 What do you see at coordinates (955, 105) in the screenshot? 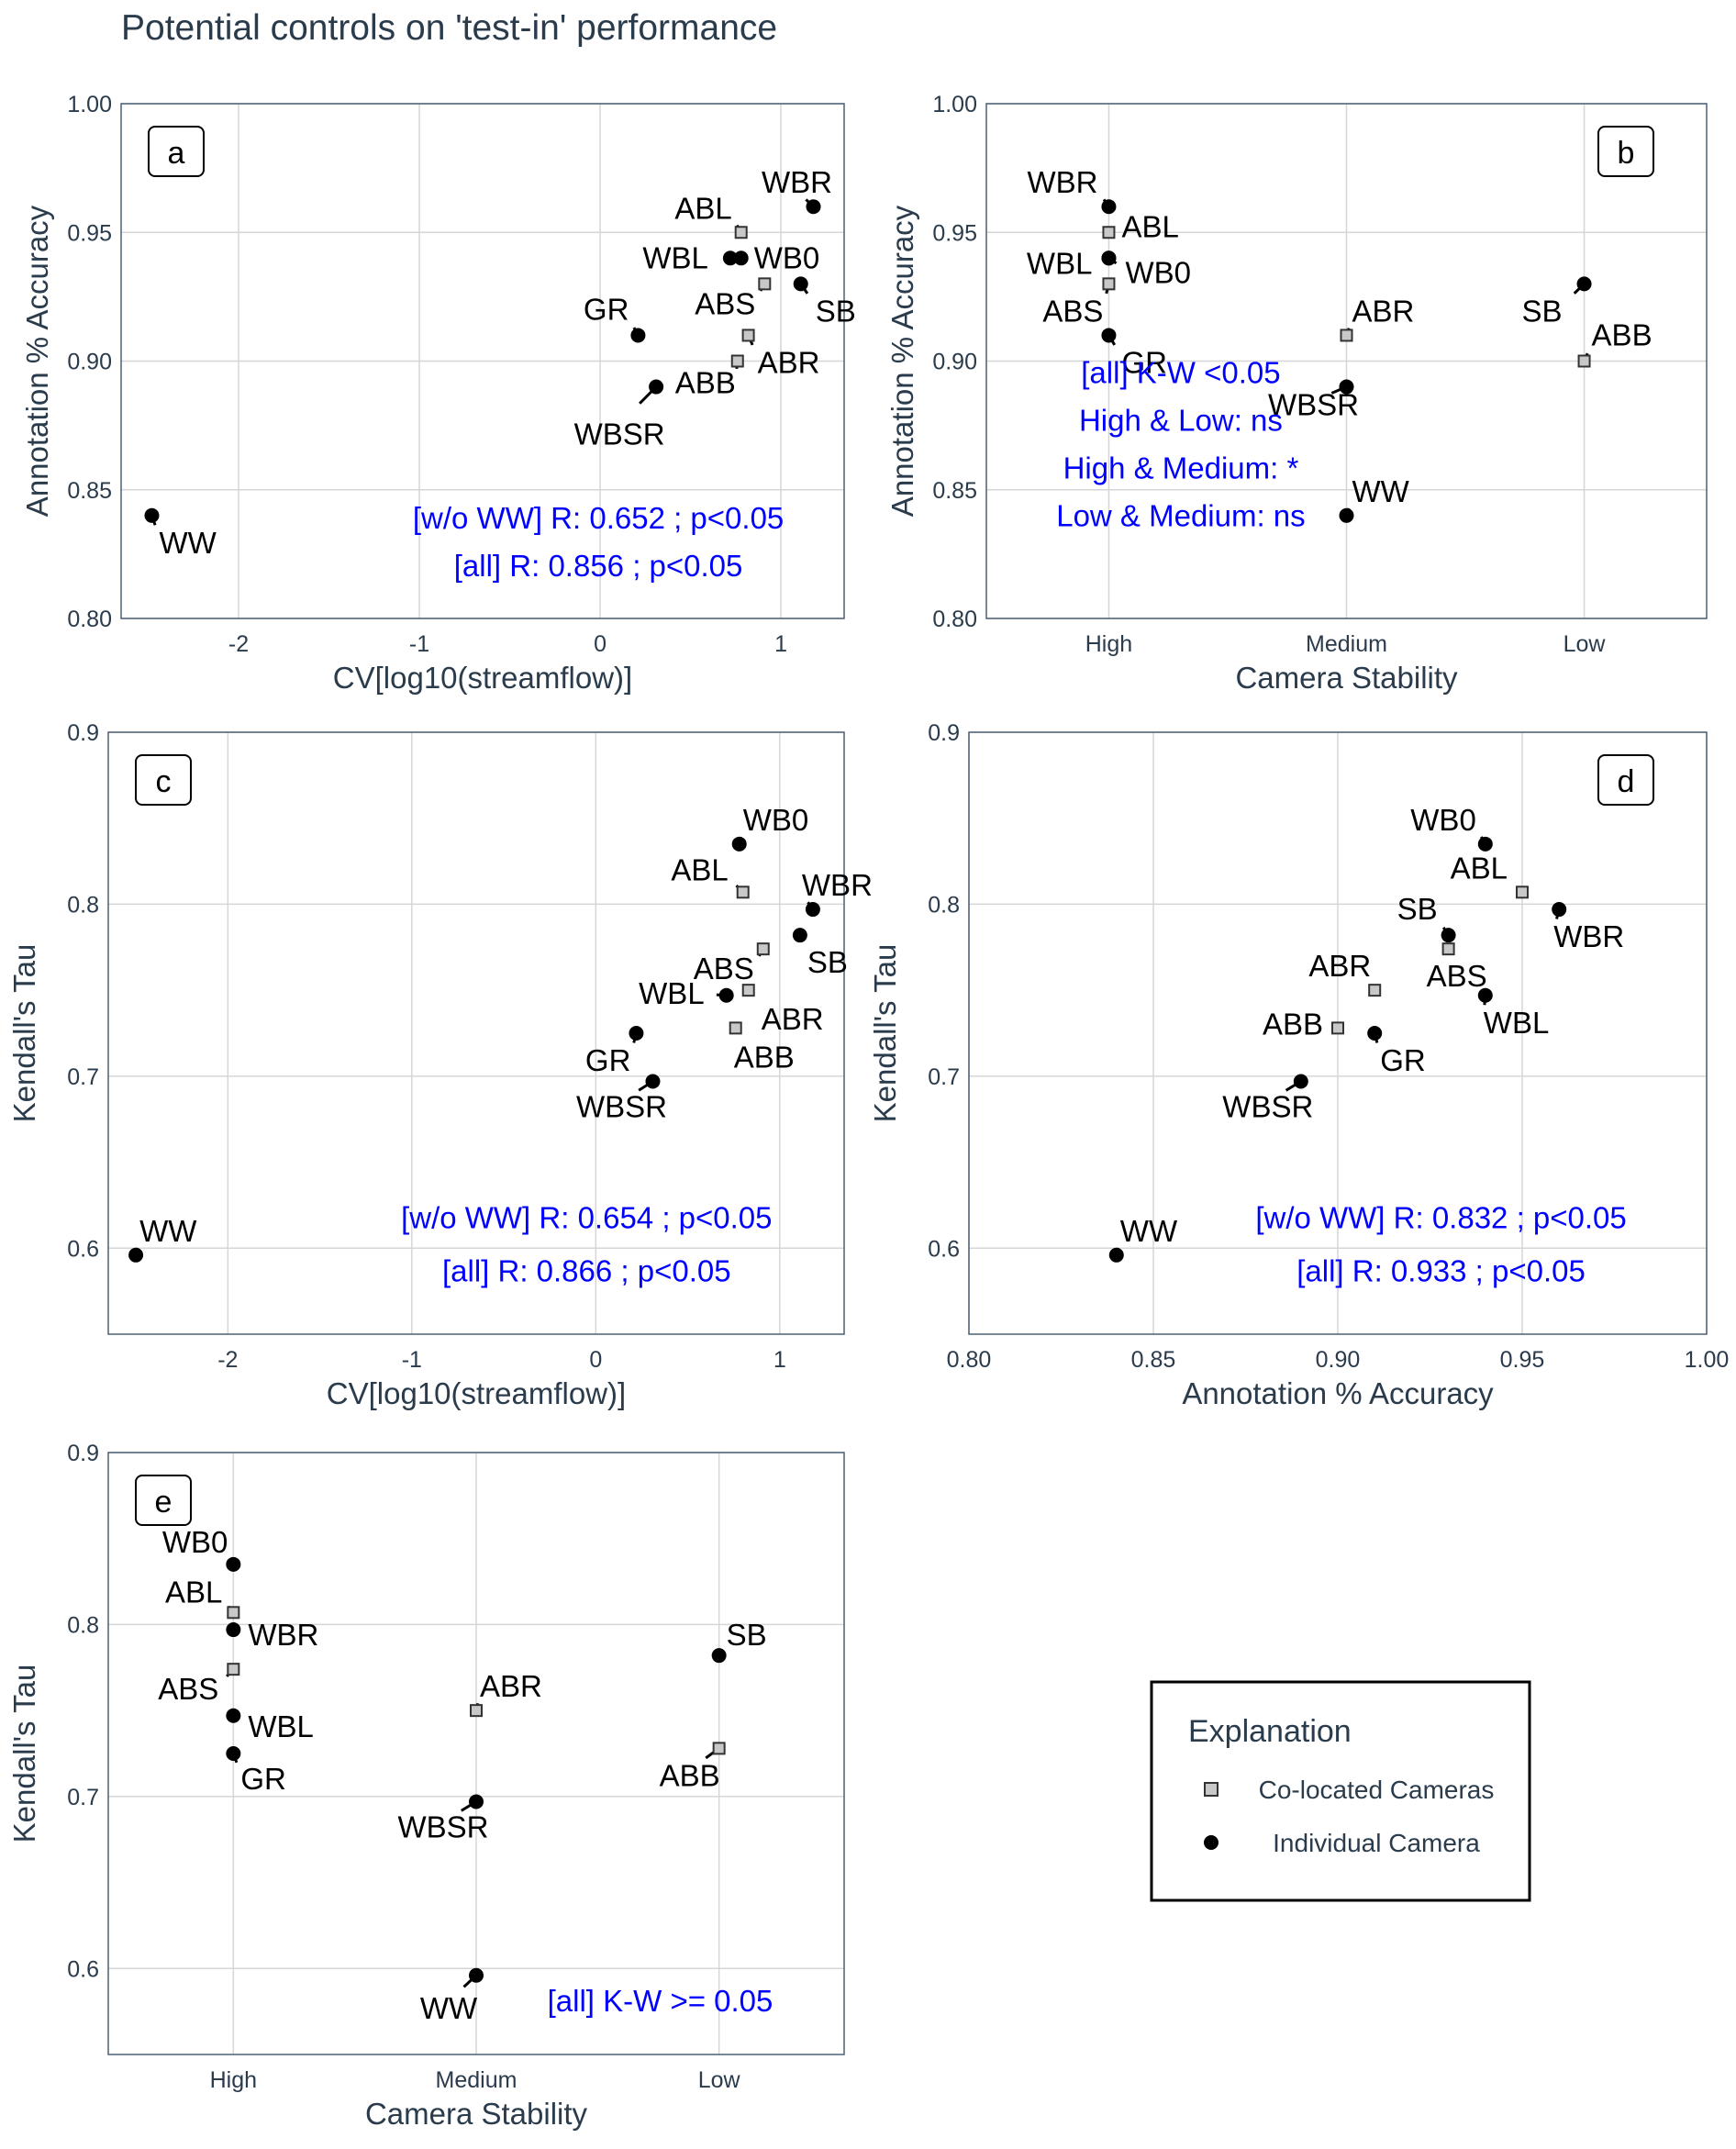
I see `y-tick-label: 1.00` at bounding box center [955, 105].